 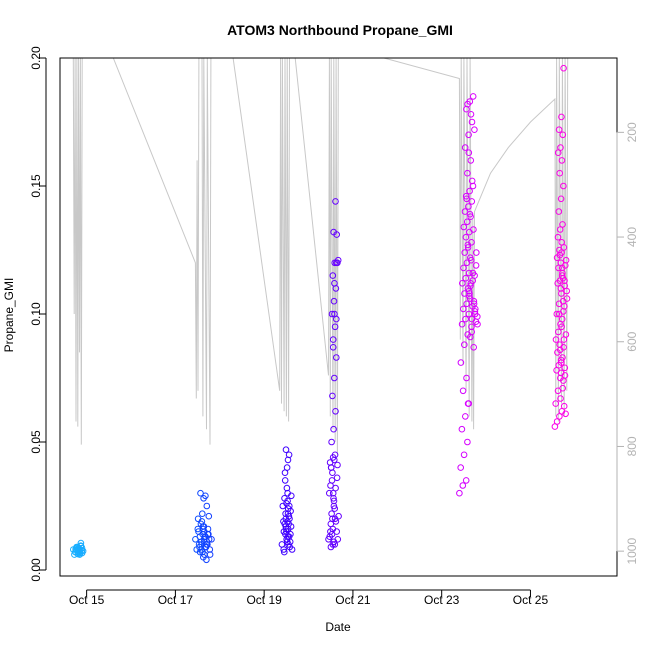 What do you see at coordinates (531, 600) in the screenshot?
I see `x-tick-label: Oct 25` at bounding box center [531, 600].